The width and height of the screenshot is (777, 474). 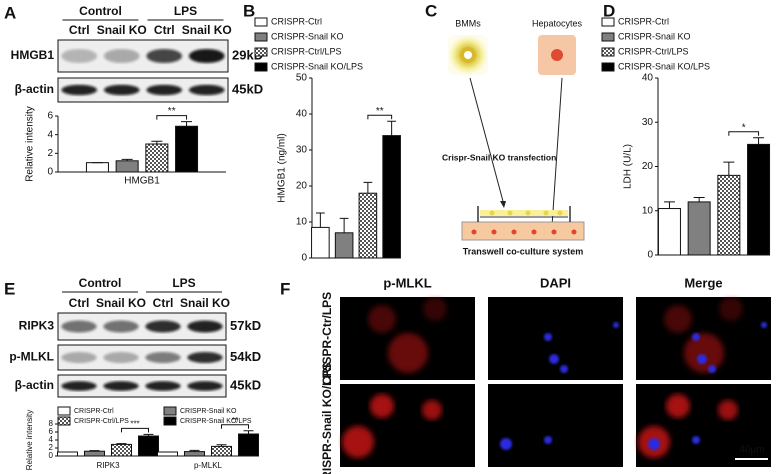 What do you see at coordinates (648, 166) in the screenshot?
I see `y-tick-label: 20` at bounding box center [648, 166].